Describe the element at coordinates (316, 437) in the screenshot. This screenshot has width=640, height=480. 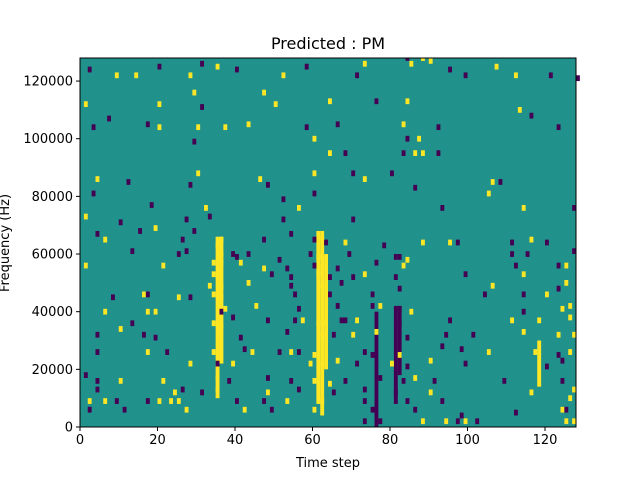
I see `x-axis: 0 20 40 60 80 100 120` at that location.